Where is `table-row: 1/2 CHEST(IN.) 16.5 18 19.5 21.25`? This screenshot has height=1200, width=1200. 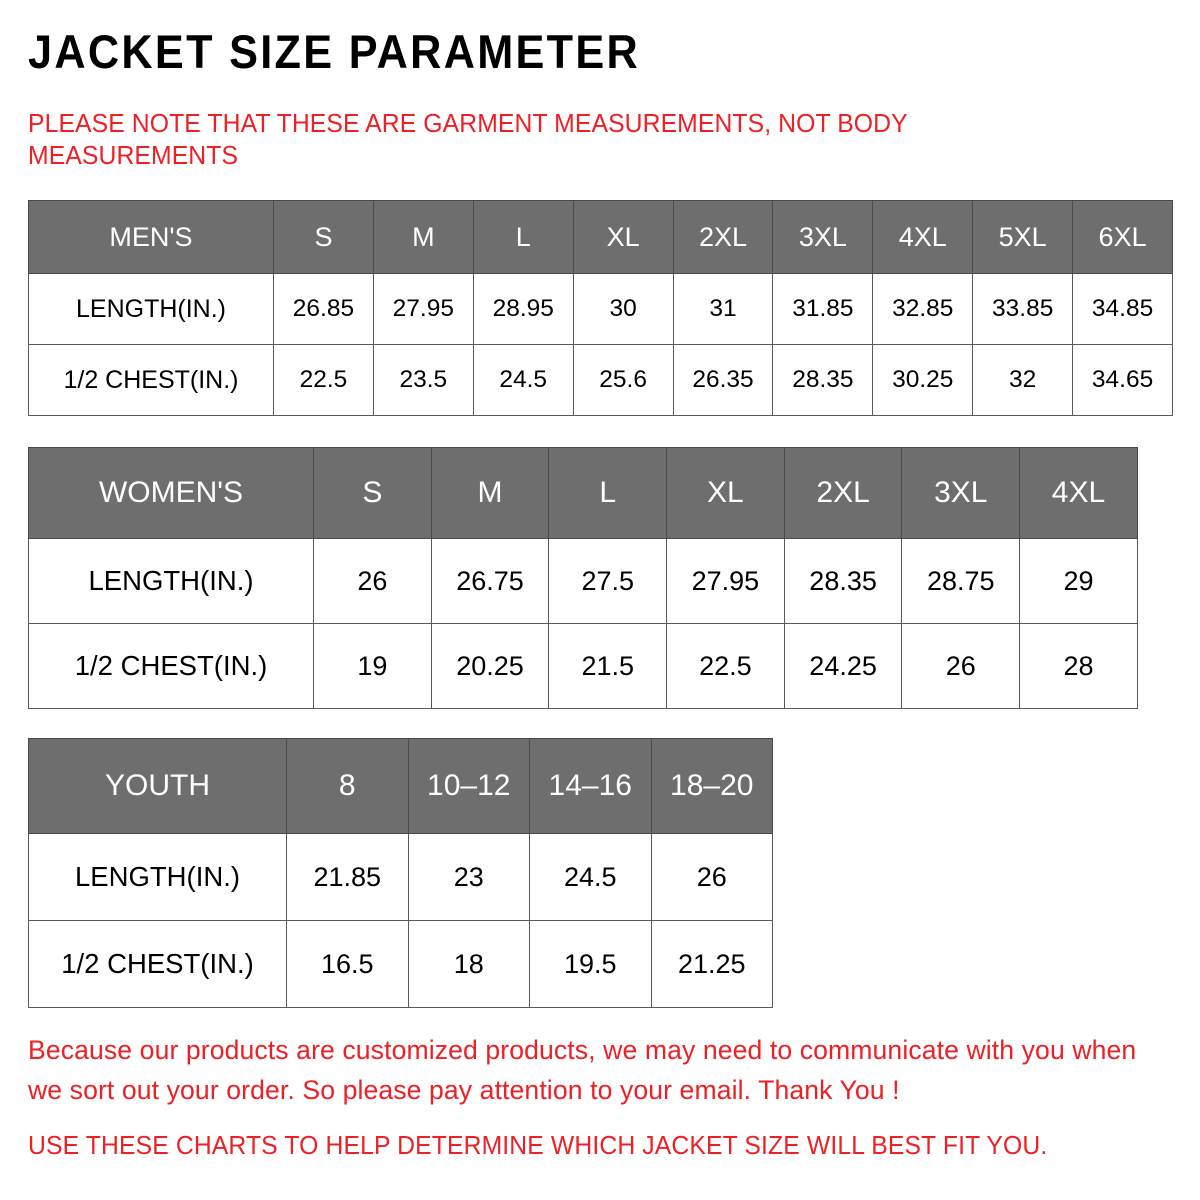 table-row: 1/2 CHEST(IN.) 16.5 18 19.5 21.25 is located at coordinates (400, 964).